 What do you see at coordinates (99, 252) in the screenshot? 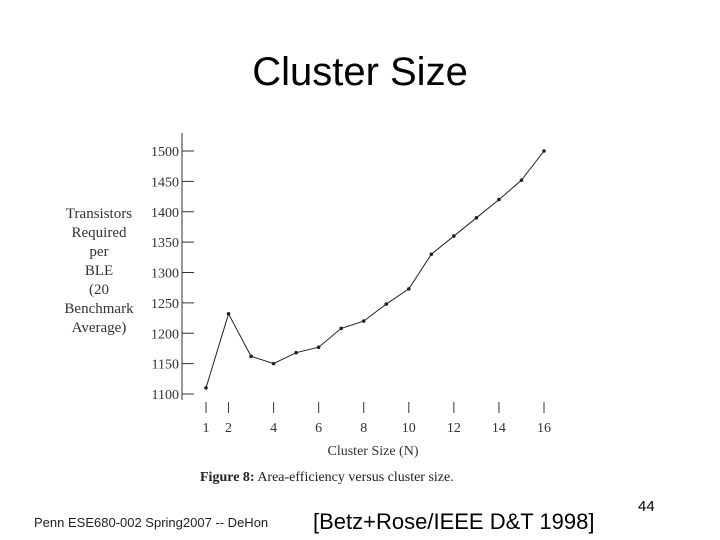
I see `y-axis-label-line: per` at bounding box center [99, 252].